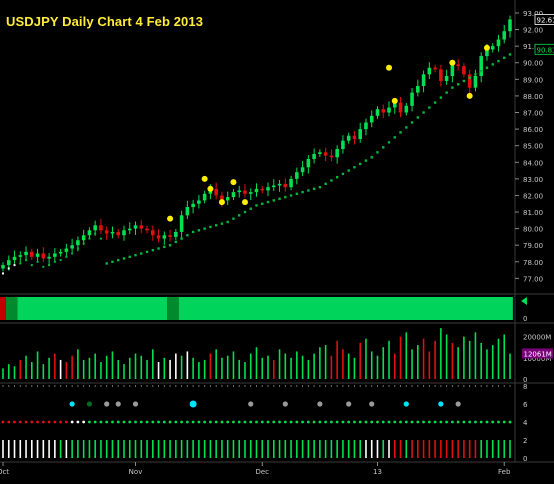 The image size is (554, 484). What do you see at coordinates (533, 97) in the screenshot?
I see `price-tick-label: 88.00` at bounding box center [533, 97].